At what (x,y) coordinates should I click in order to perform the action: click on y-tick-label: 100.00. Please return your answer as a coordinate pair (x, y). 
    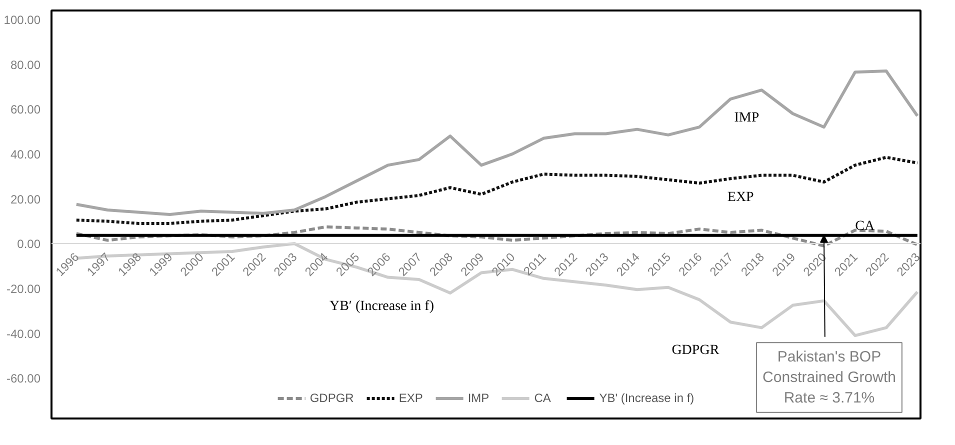
    Looking at the image, I should click on (22, 19).